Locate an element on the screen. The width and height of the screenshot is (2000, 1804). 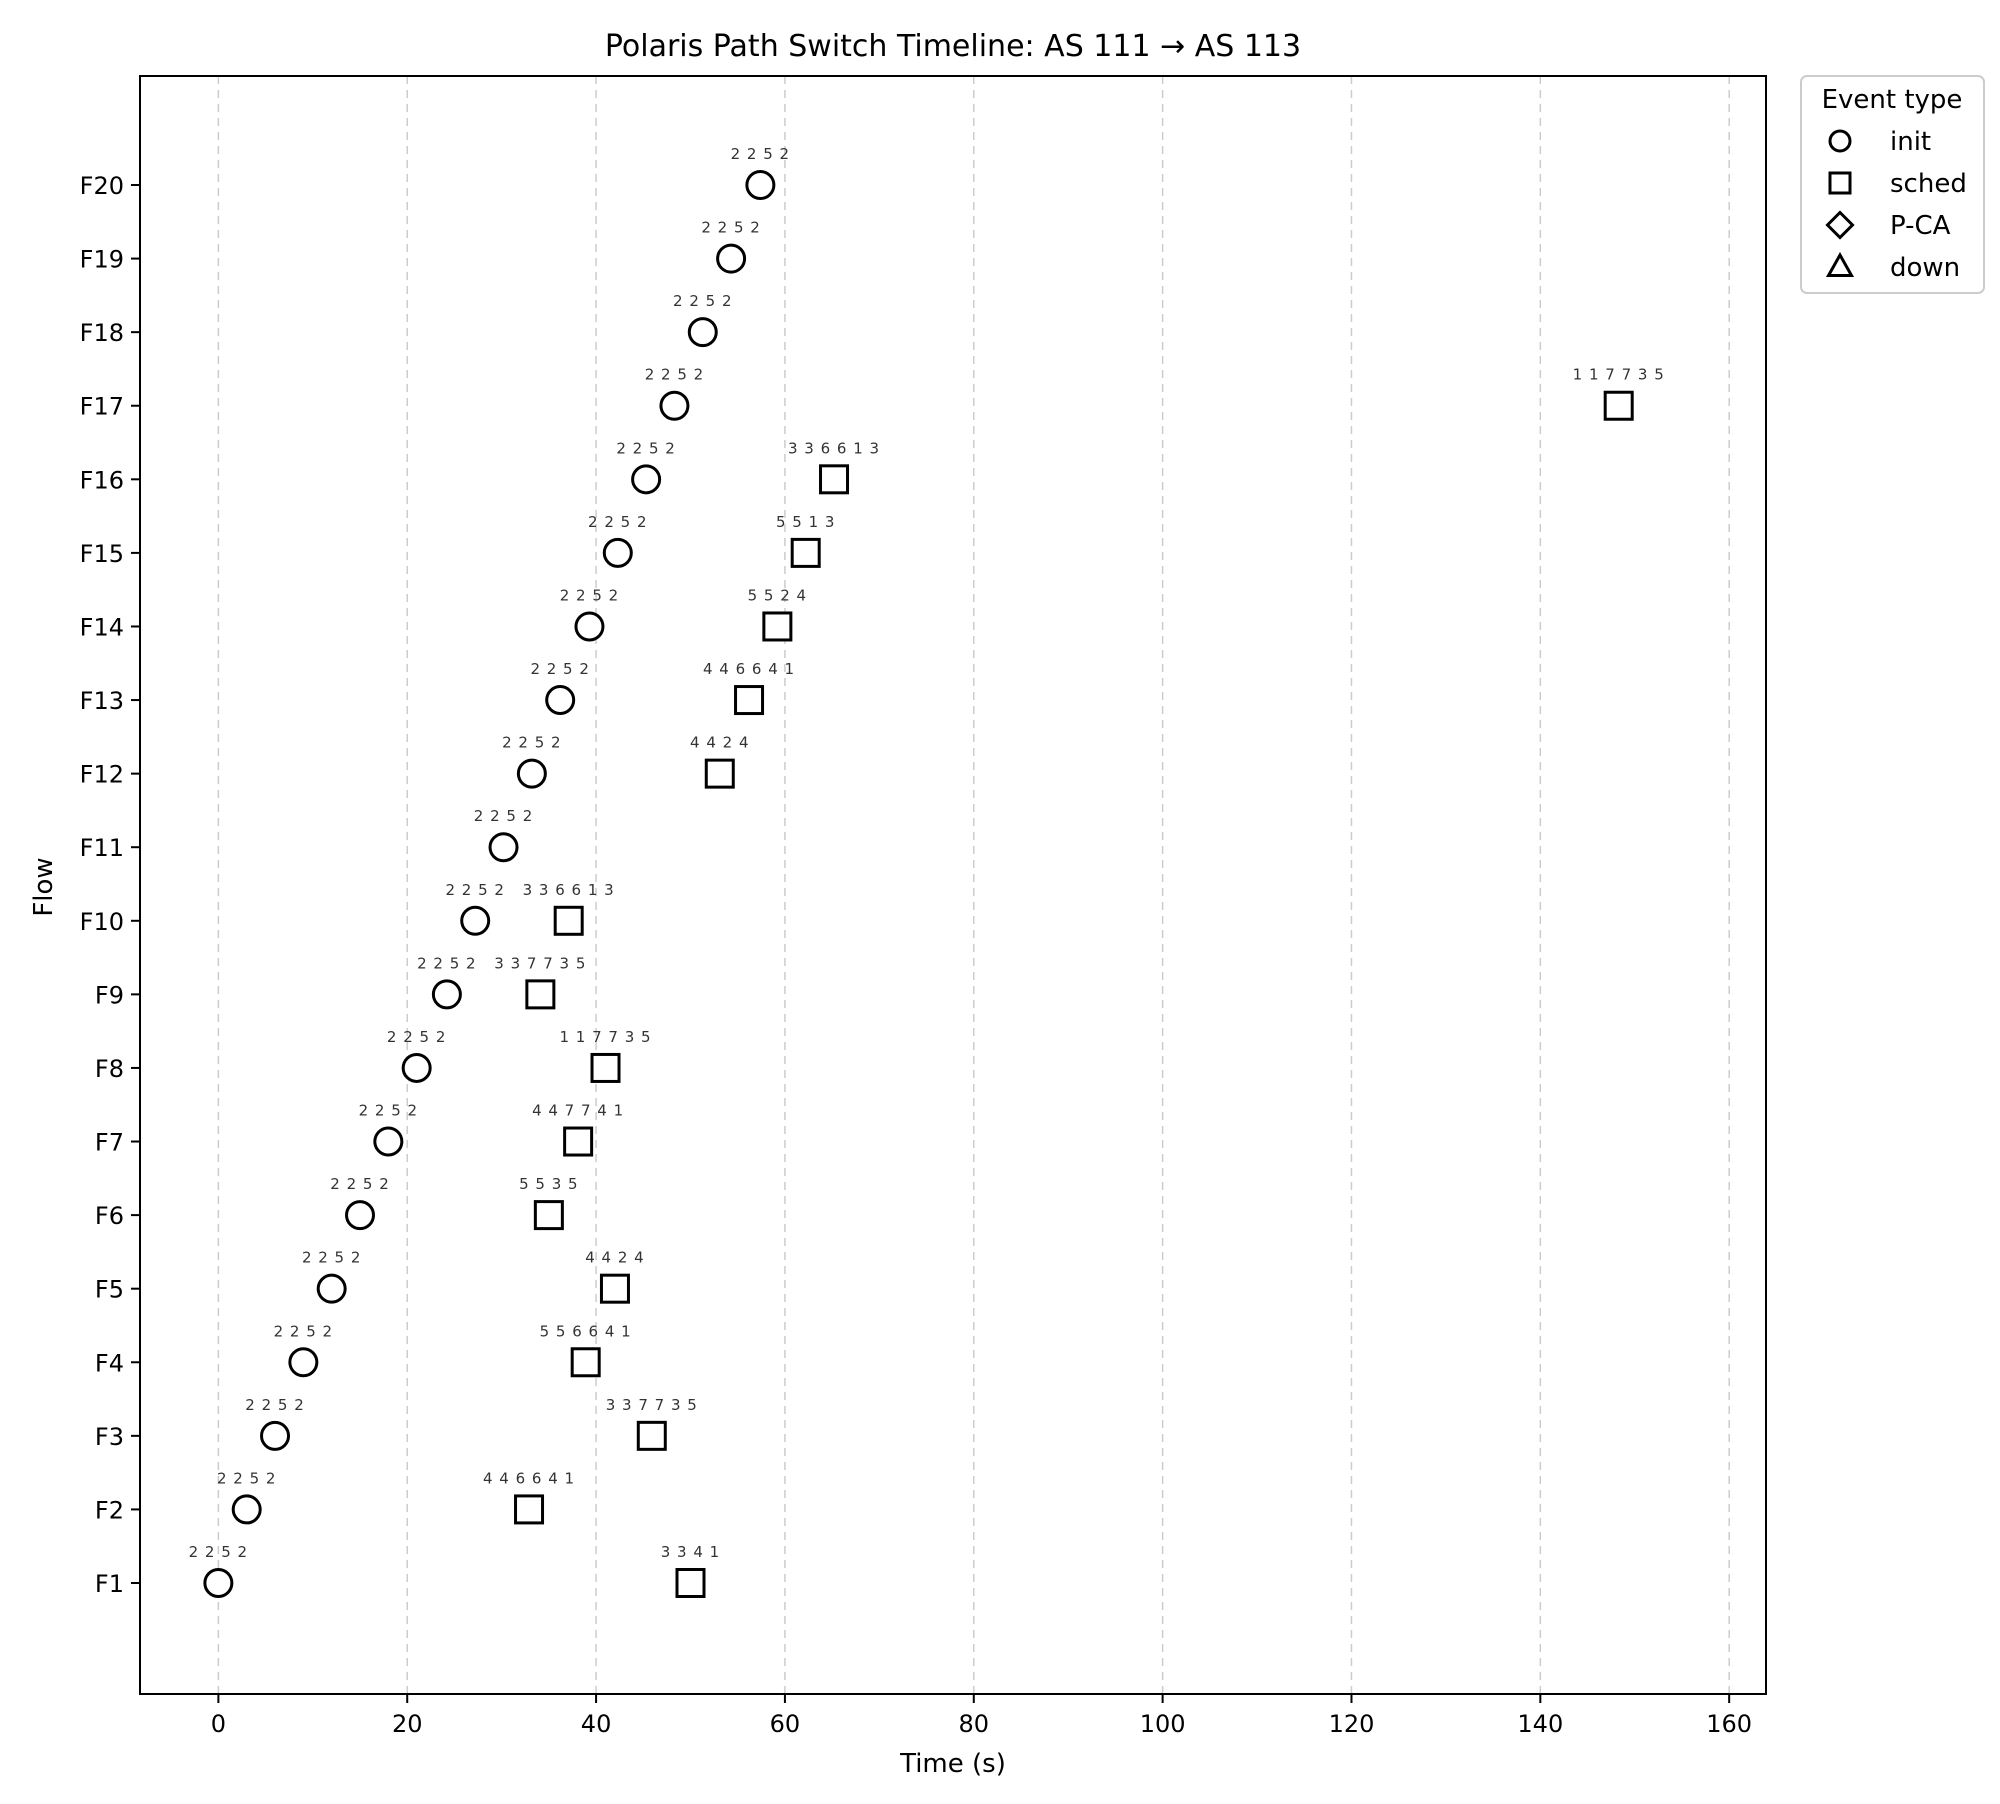
y-tick-label: F16 is located at coordinates (102, 480).